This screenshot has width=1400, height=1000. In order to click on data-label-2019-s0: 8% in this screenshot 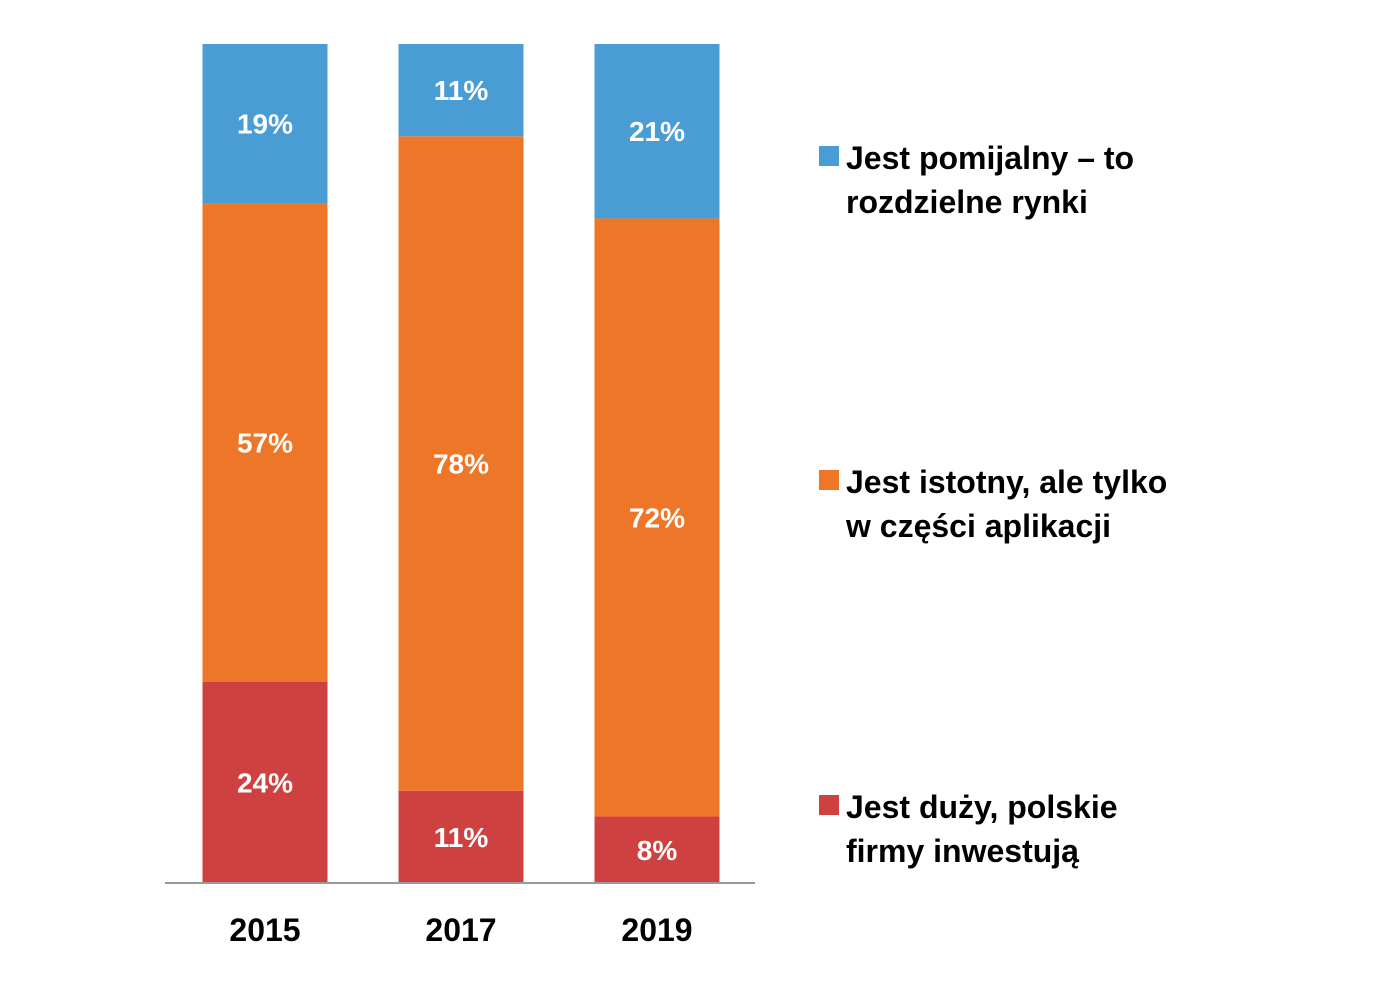, I will do `click(657, 850)`.